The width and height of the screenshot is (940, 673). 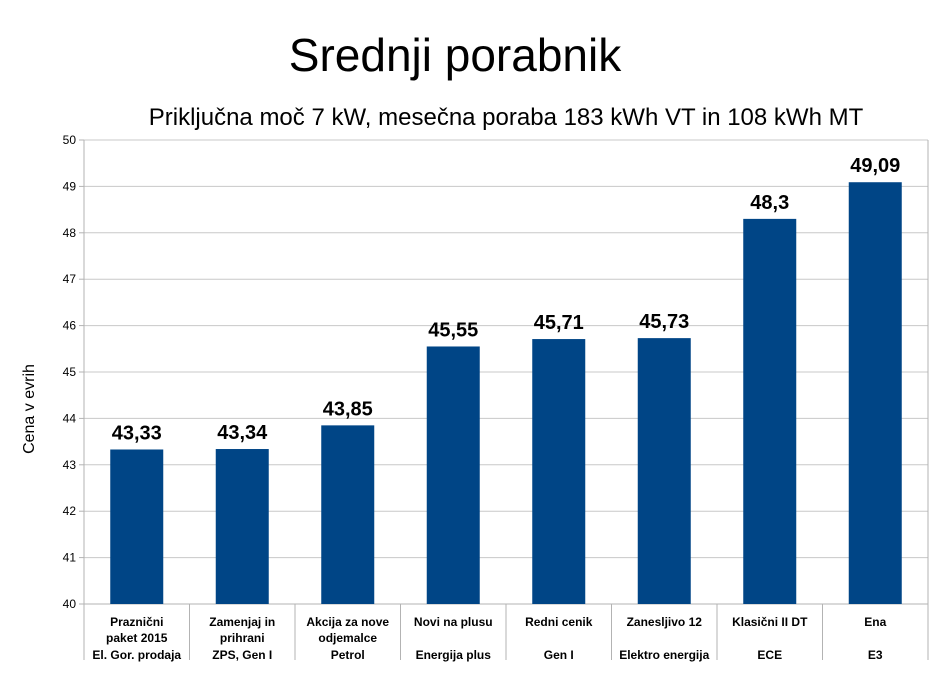 What do you see at coordinates (875, 622) in the screenshot?
I see `category-label: Ena` at bounding box center [875, 622].